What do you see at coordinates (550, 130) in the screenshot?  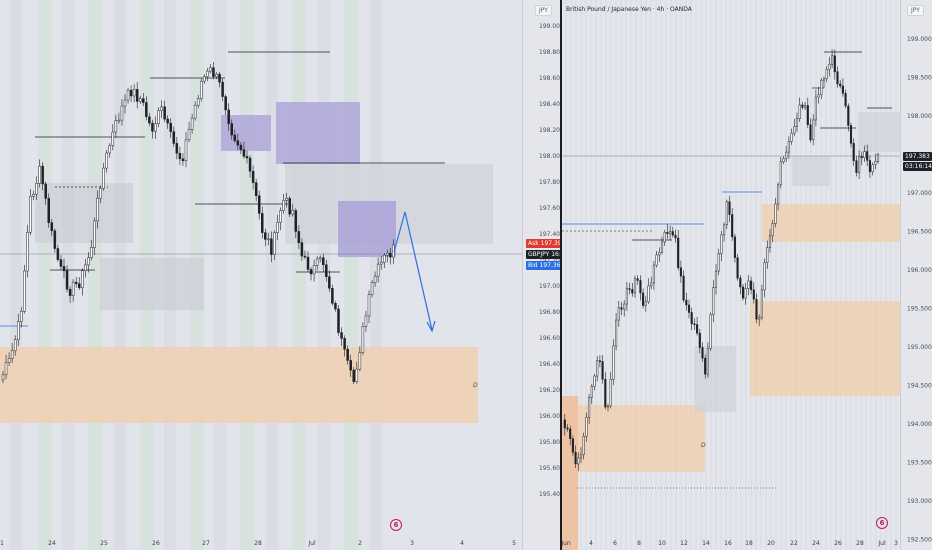 I see `price-tick: 198.200` at bounding box center [550, 130].